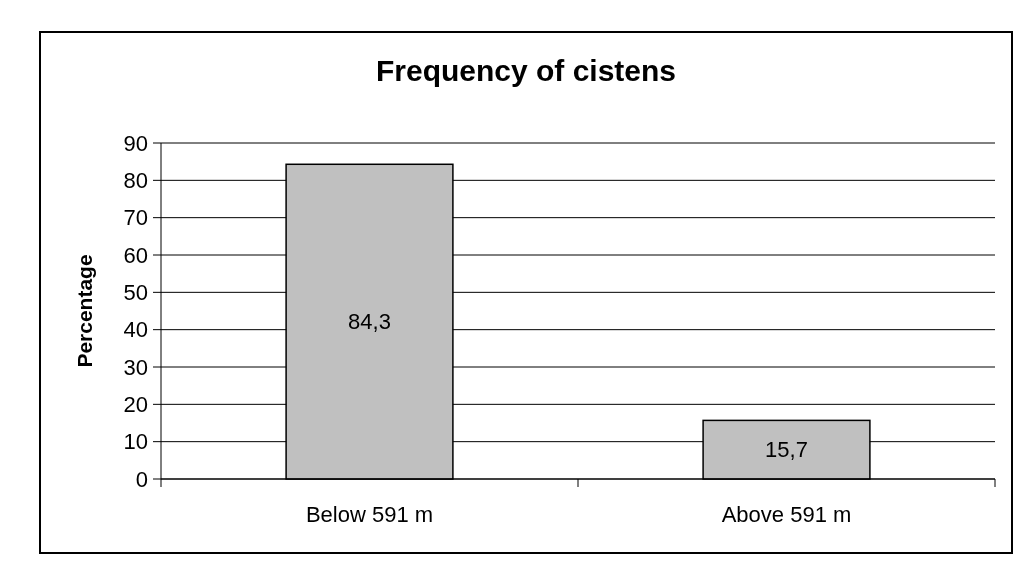  Describe the element at coordinates (135, 143) in the screenshot. I see `y-tick-label: 90` at that location.